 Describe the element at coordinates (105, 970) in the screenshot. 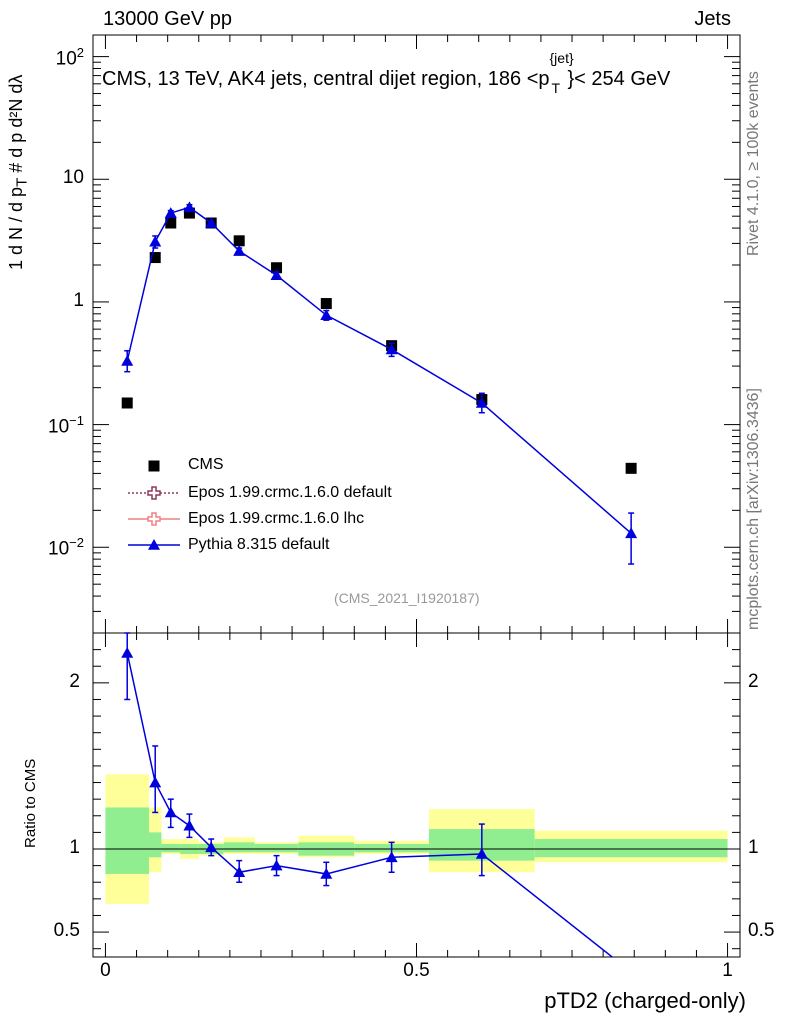

I see `ratio-xtick-label: 0` at that location.